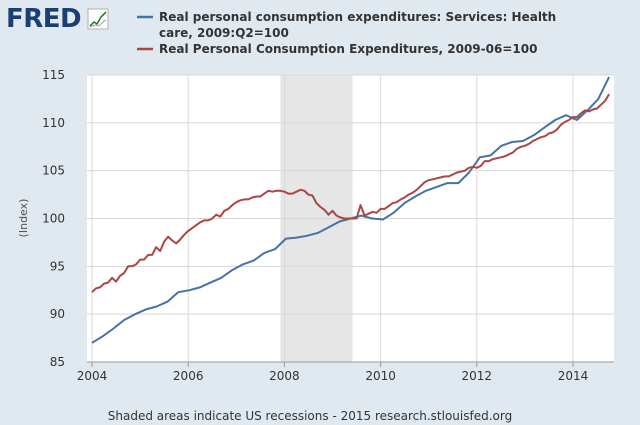  Describe the element at coordinates (43, 19) in the screenshot. I see `fred-logo-text: FRED` at that location.